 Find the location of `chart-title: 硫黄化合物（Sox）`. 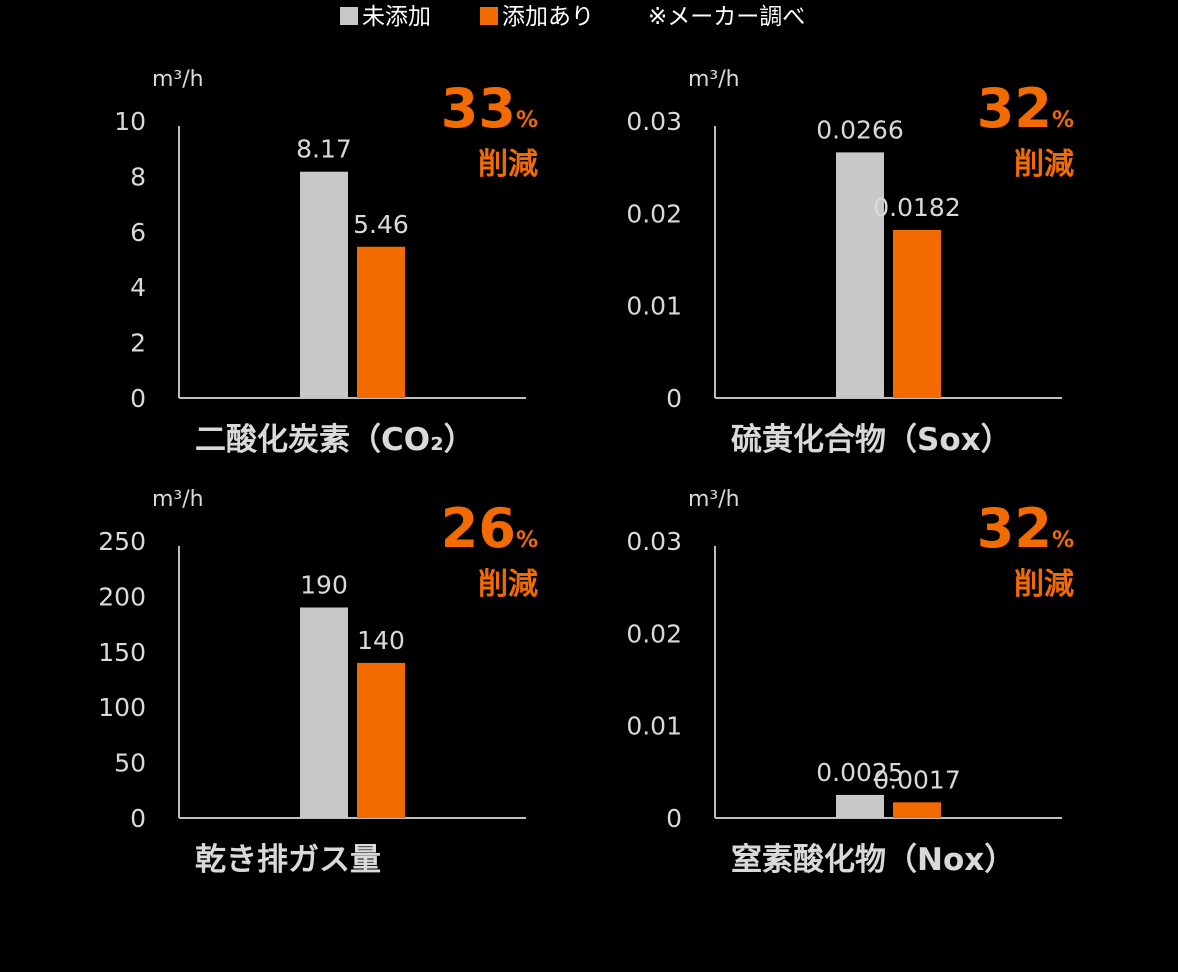

chart-title: 硫黄化合物（Sox） is located at coordinates (871, 440).